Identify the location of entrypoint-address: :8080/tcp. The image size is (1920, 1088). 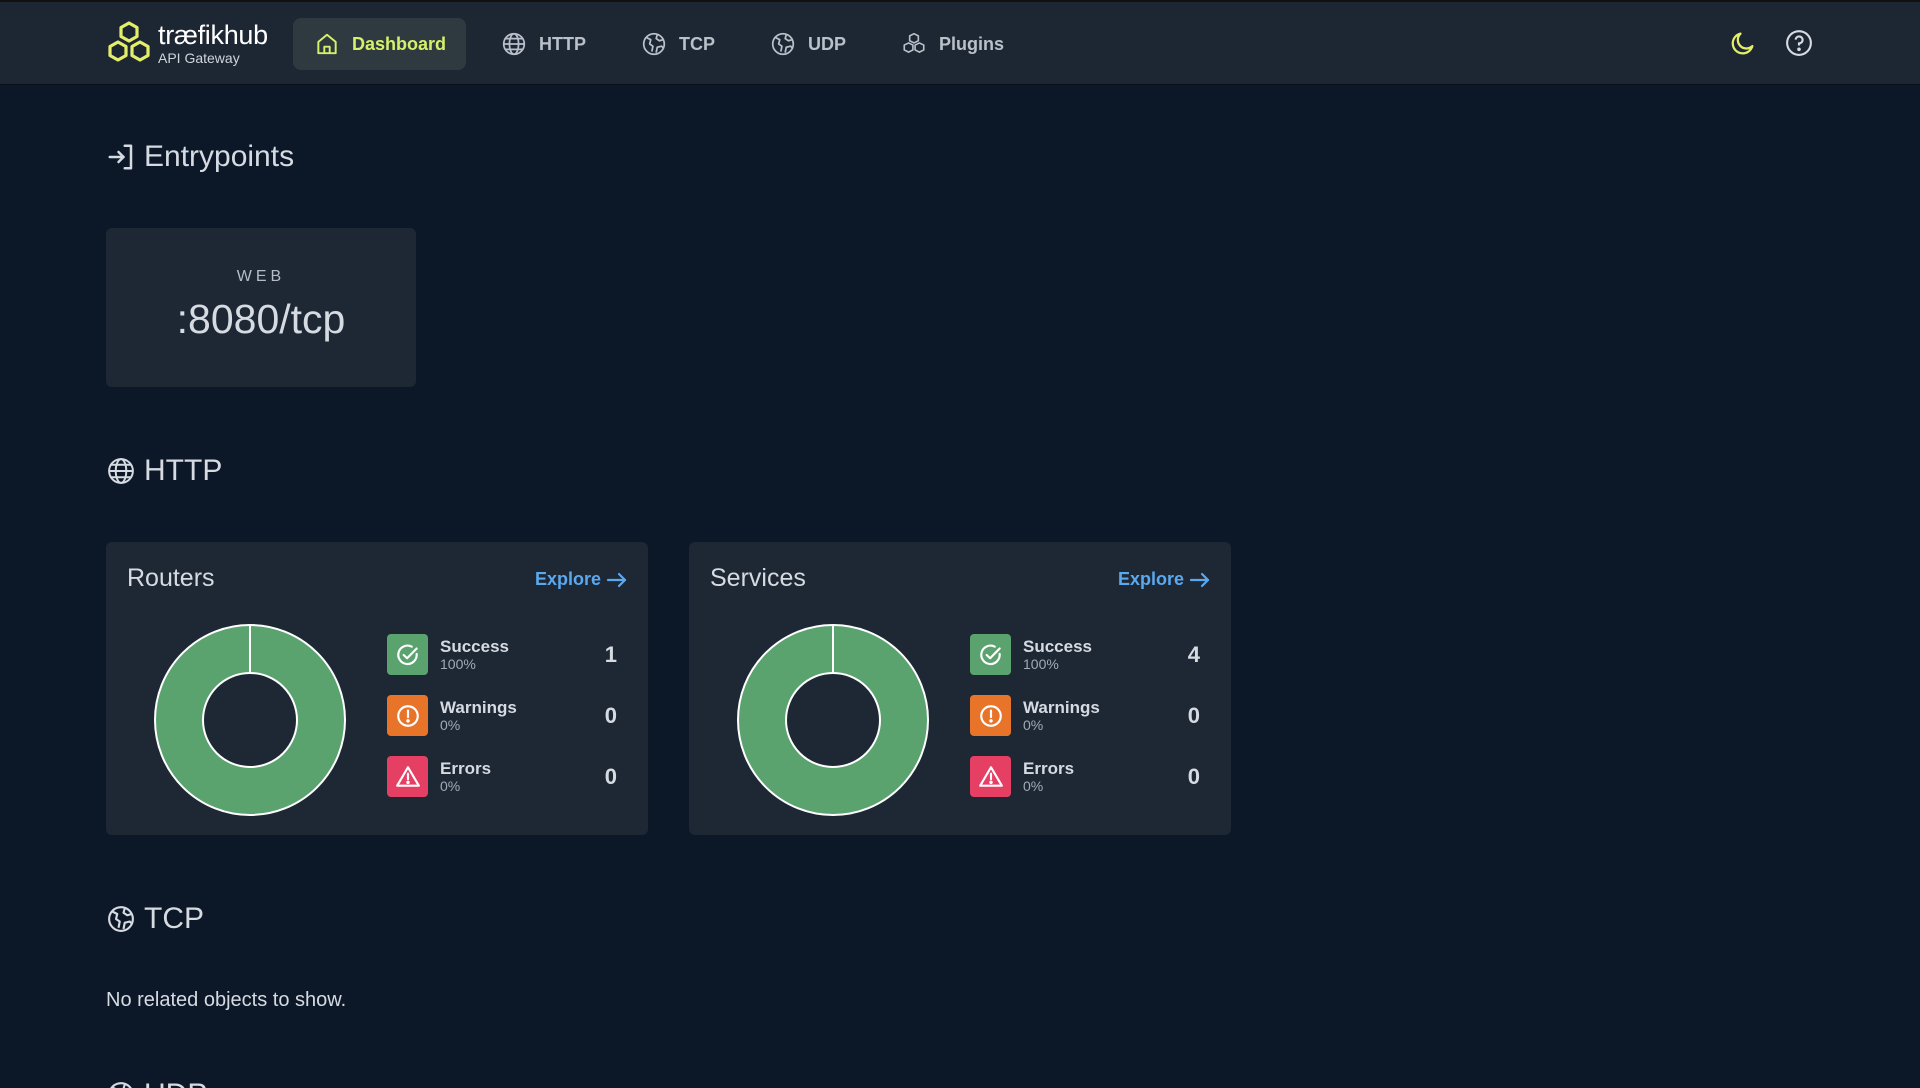
(261, 319).